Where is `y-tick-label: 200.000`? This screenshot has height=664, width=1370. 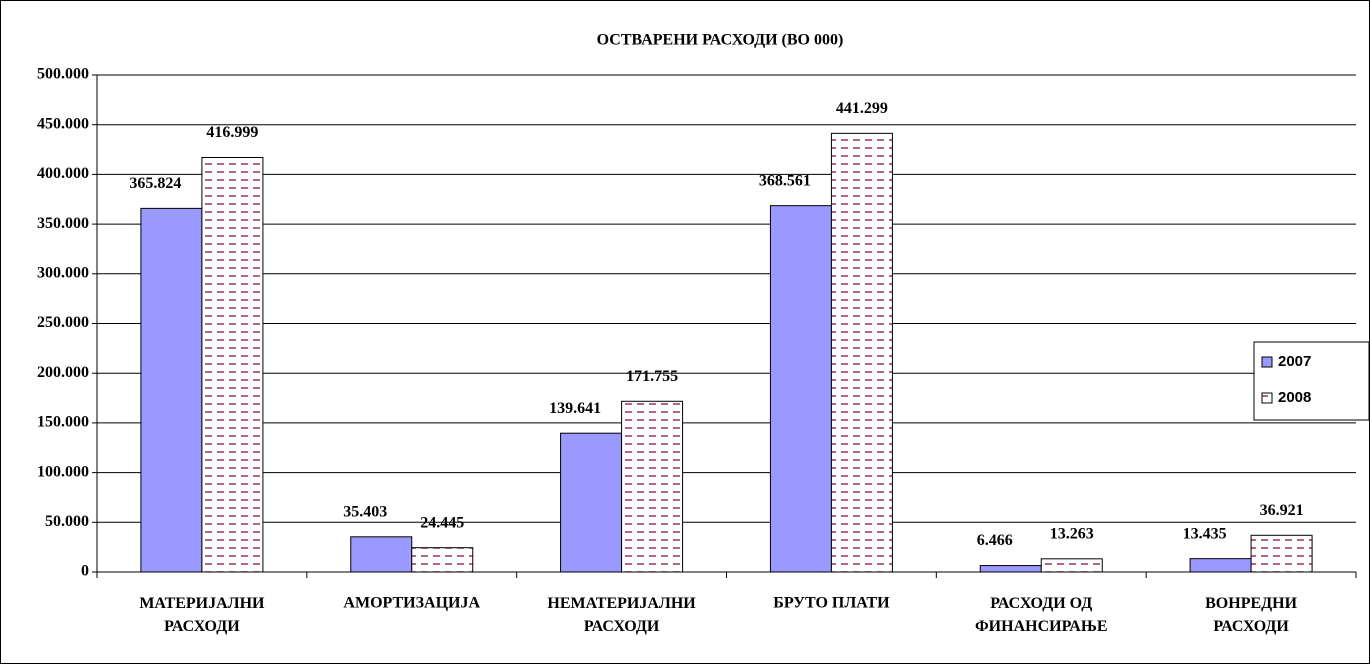 y-tick-label: 200.000 is located at coordinates (63, 372).